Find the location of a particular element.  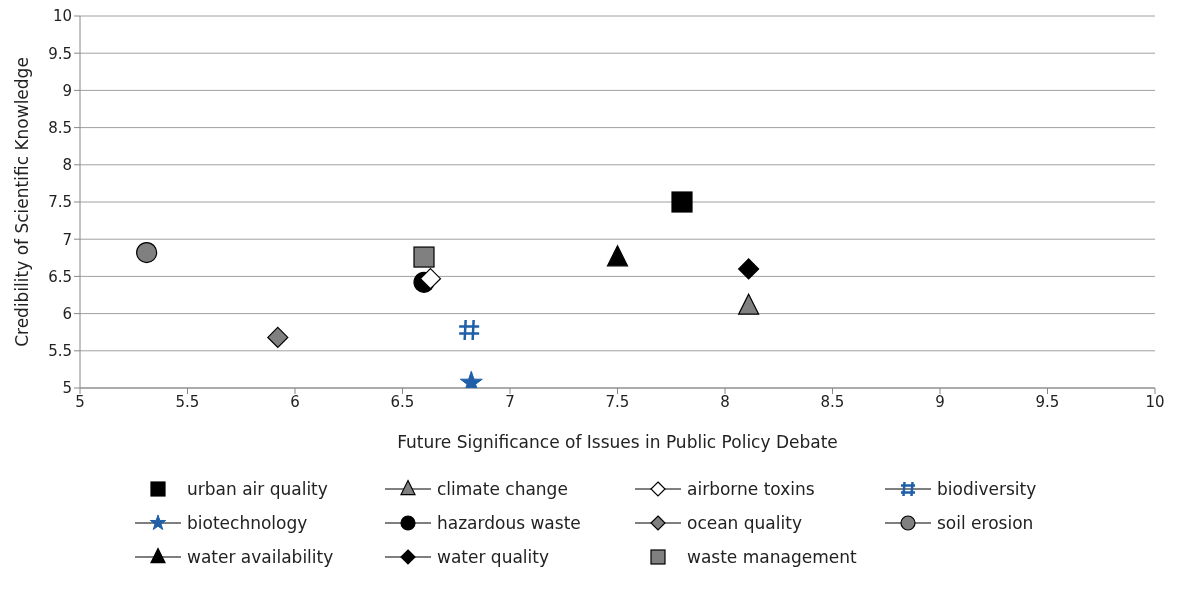

x-tick-label: 8.5 is located at coordinates (832, 401).